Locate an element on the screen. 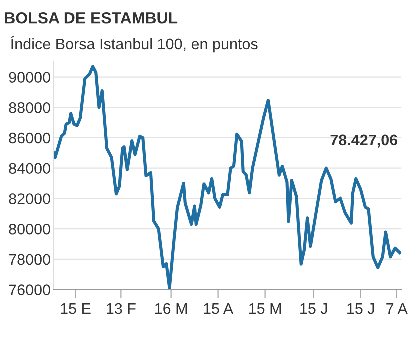  x-tick-label: 15 A is located at coordinates (219, 309).